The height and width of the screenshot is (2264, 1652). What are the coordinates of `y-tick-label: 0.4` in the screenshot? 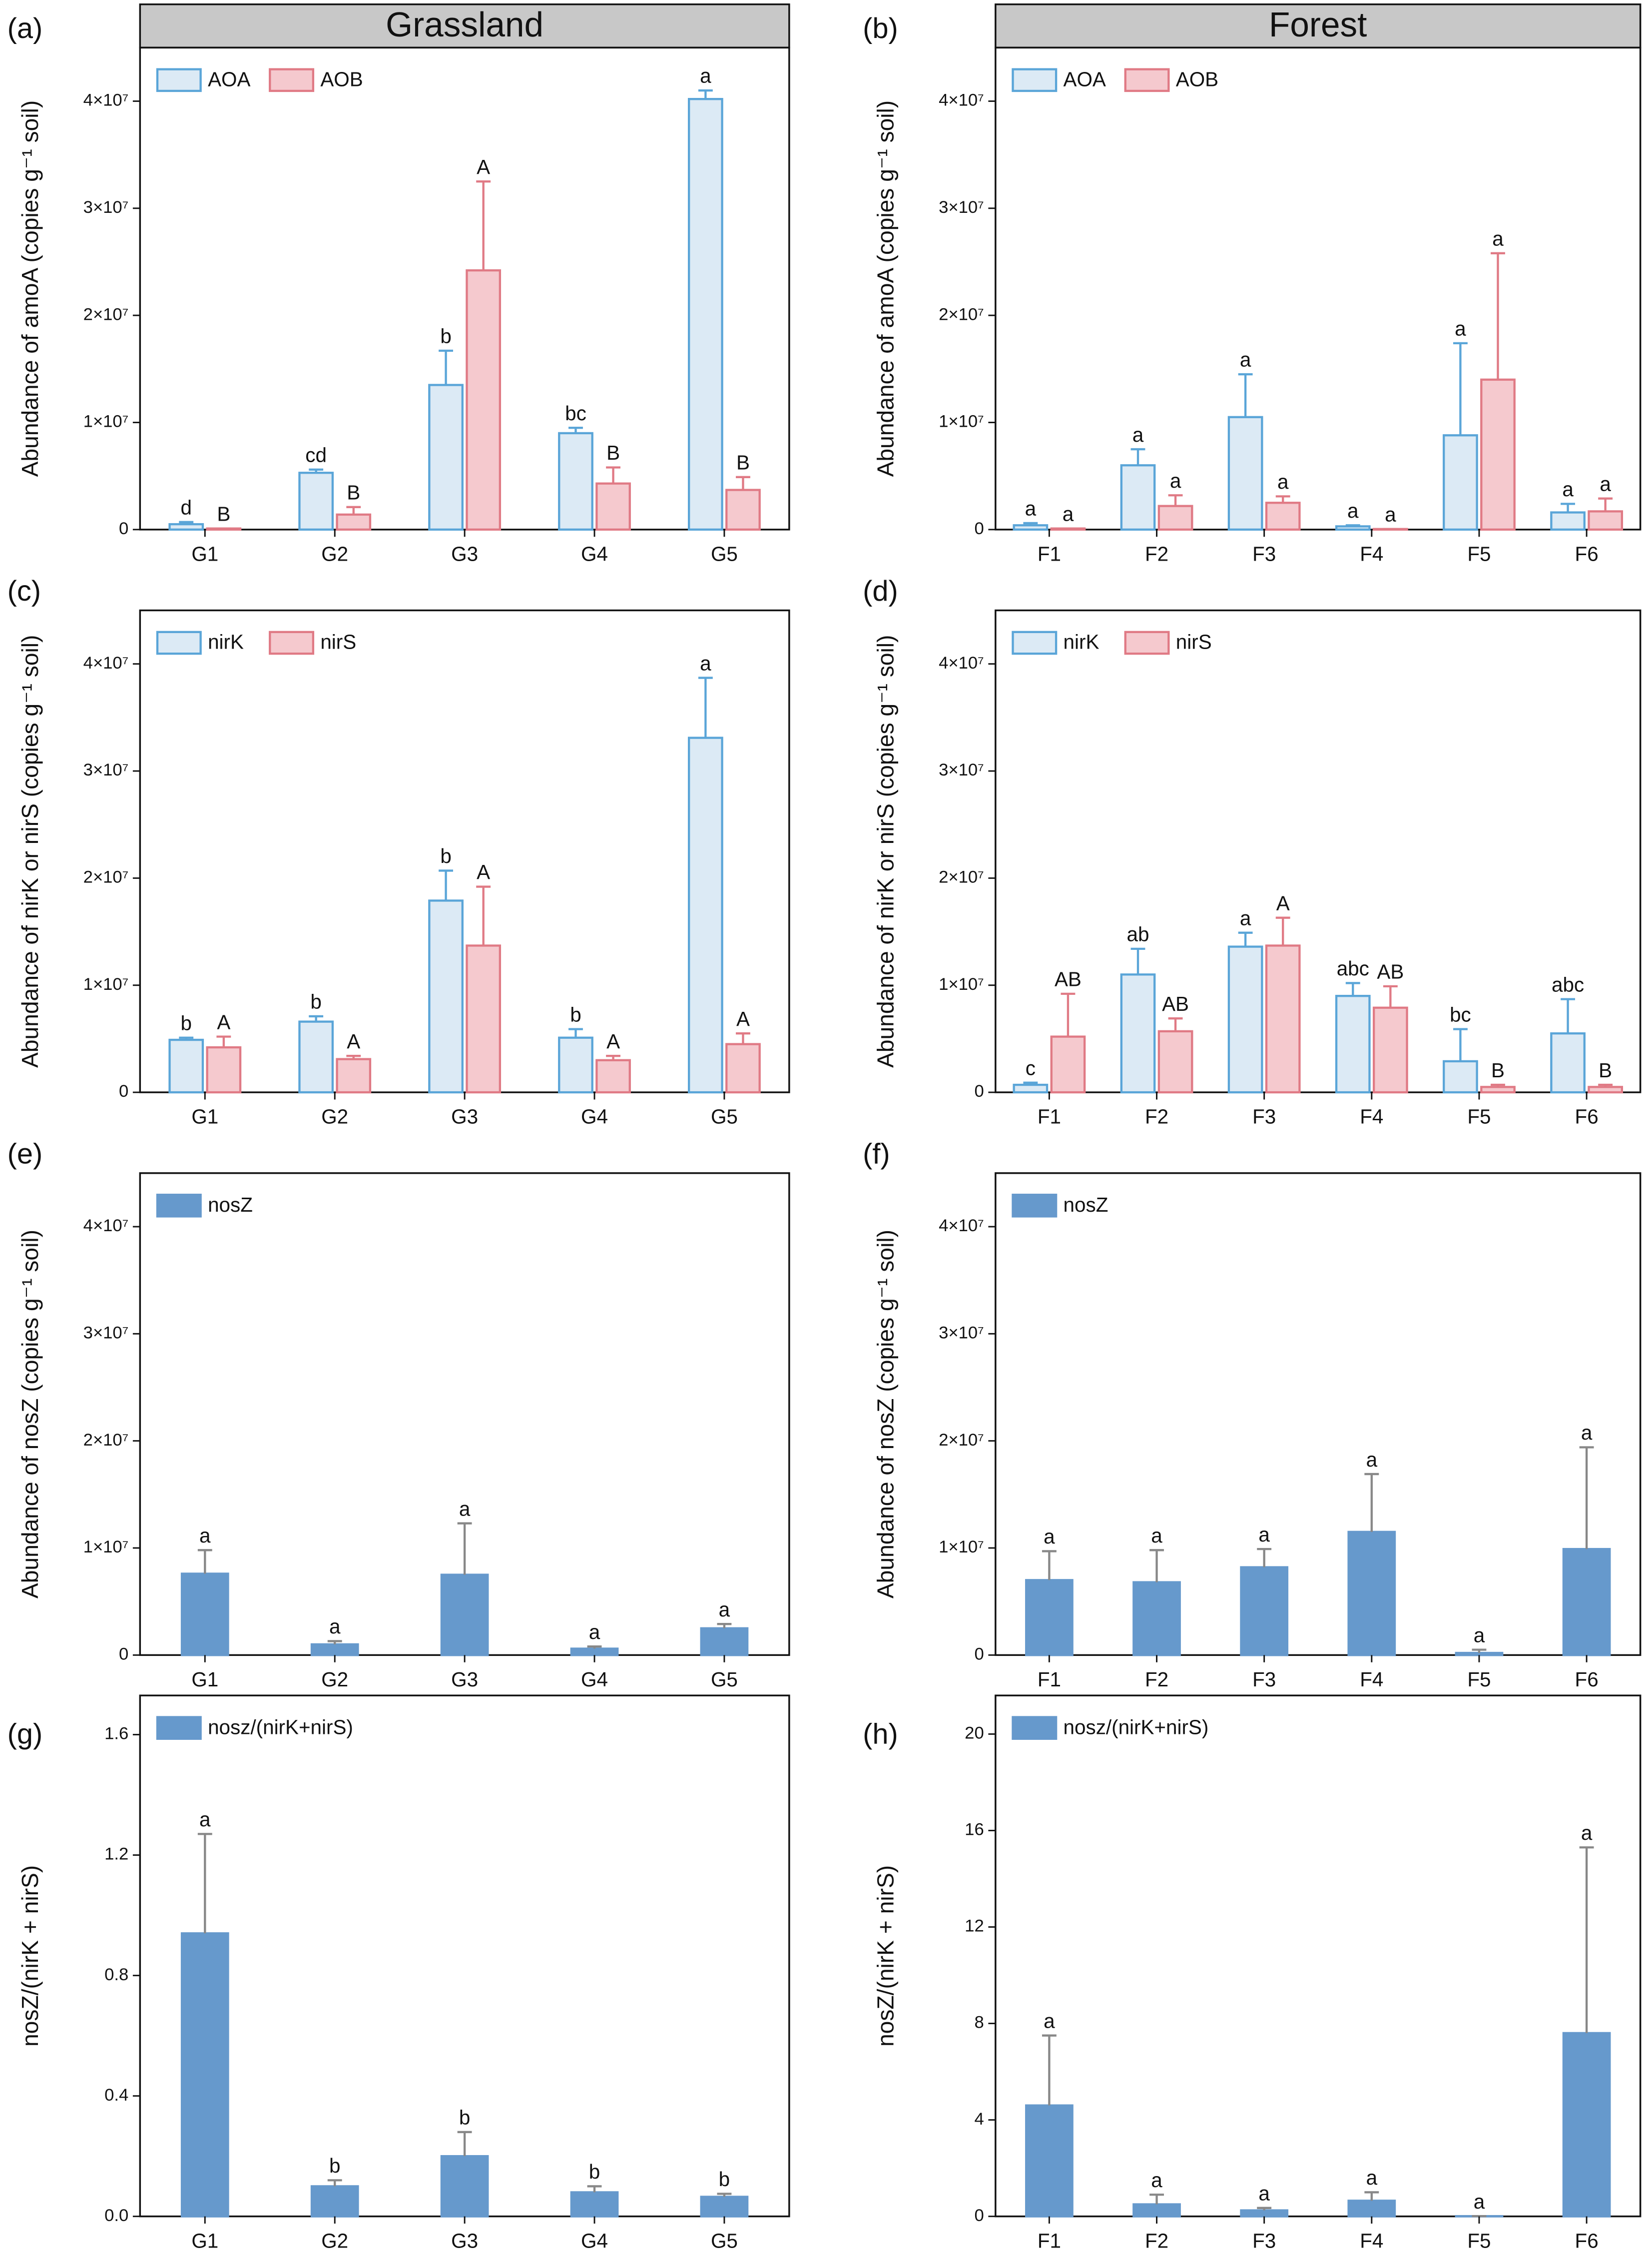 It's located at (116, 2095).